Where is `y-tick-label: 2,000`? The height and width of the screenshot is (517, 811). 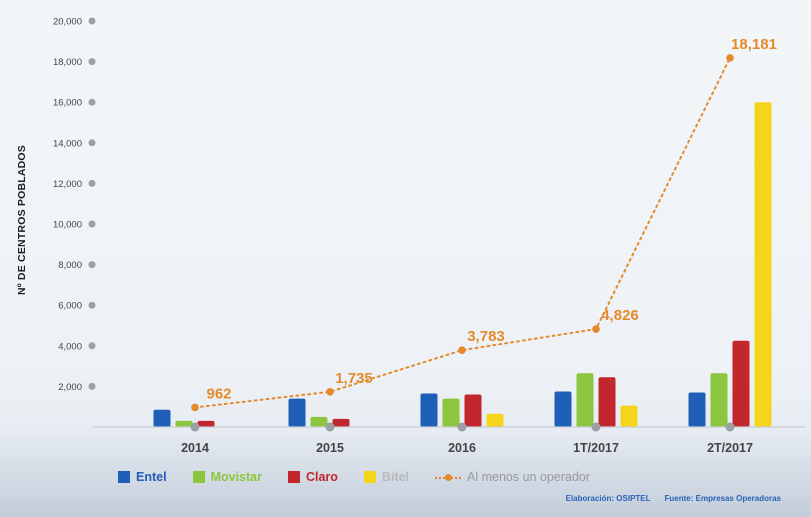
y-tick-label: 2,000 is located at coordinates (70, 387).